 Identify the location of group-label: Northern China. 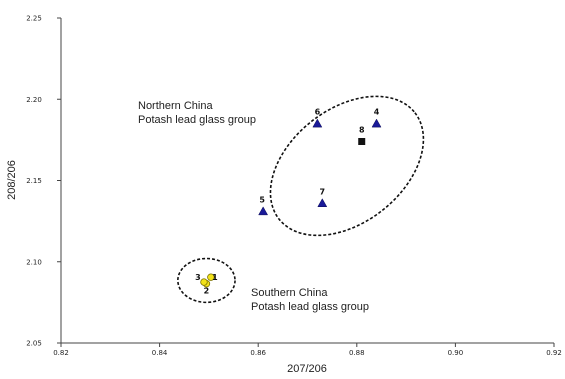
(175, 106).